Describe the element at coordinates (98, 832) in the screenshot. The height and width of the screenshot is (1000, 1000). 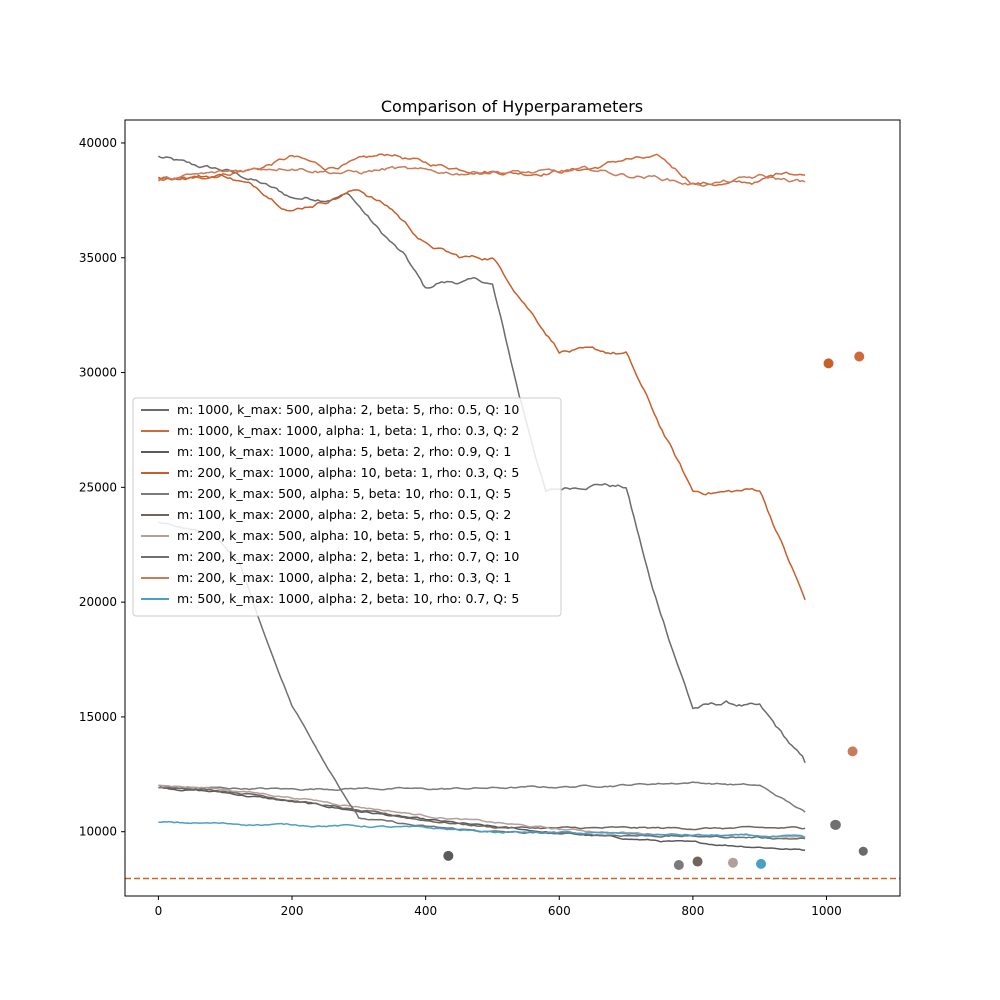
I see `y-tick-label-10000: 10000` at that location.